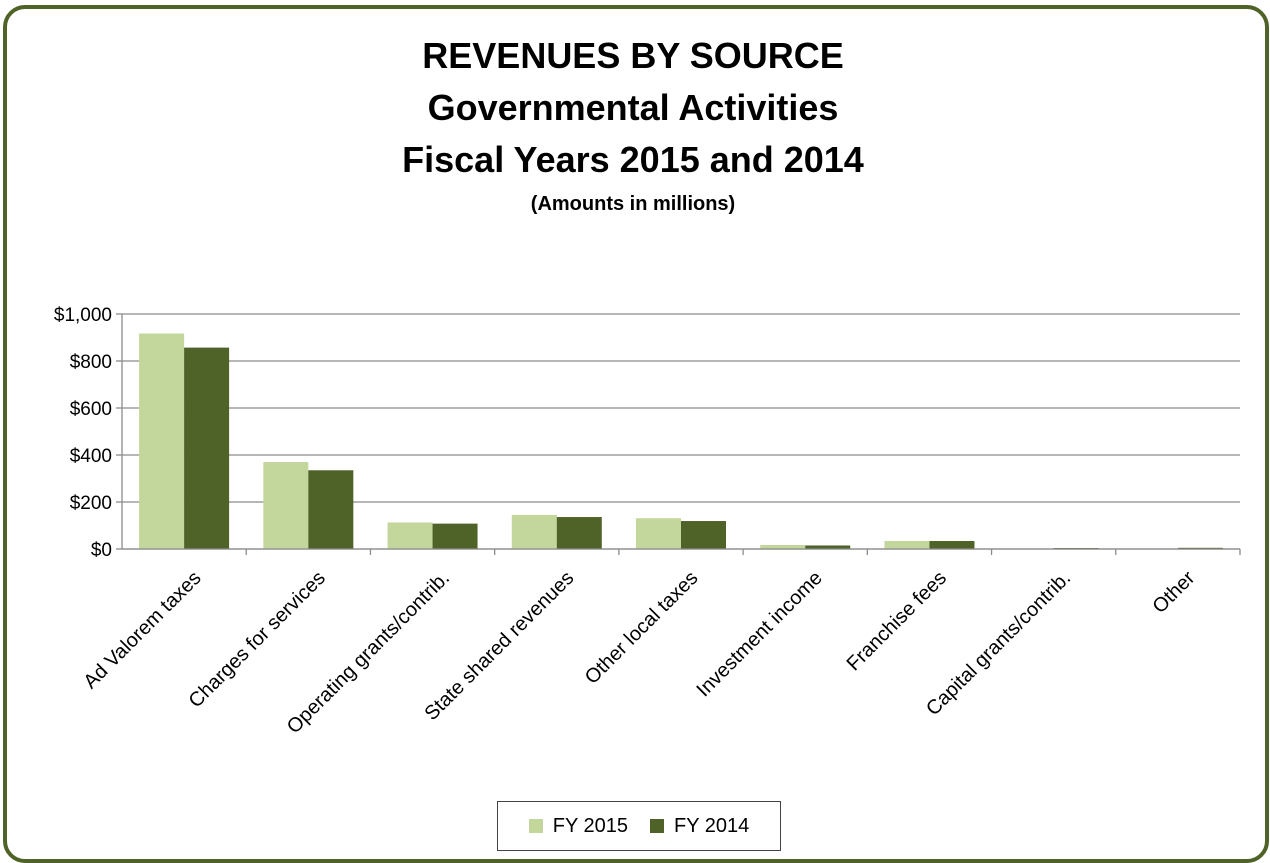 This screenshot has width=1270, height=863. Describe the element at coordinates (91, 456) in the screenshot. I see `y-tick-label: $400` at that location.